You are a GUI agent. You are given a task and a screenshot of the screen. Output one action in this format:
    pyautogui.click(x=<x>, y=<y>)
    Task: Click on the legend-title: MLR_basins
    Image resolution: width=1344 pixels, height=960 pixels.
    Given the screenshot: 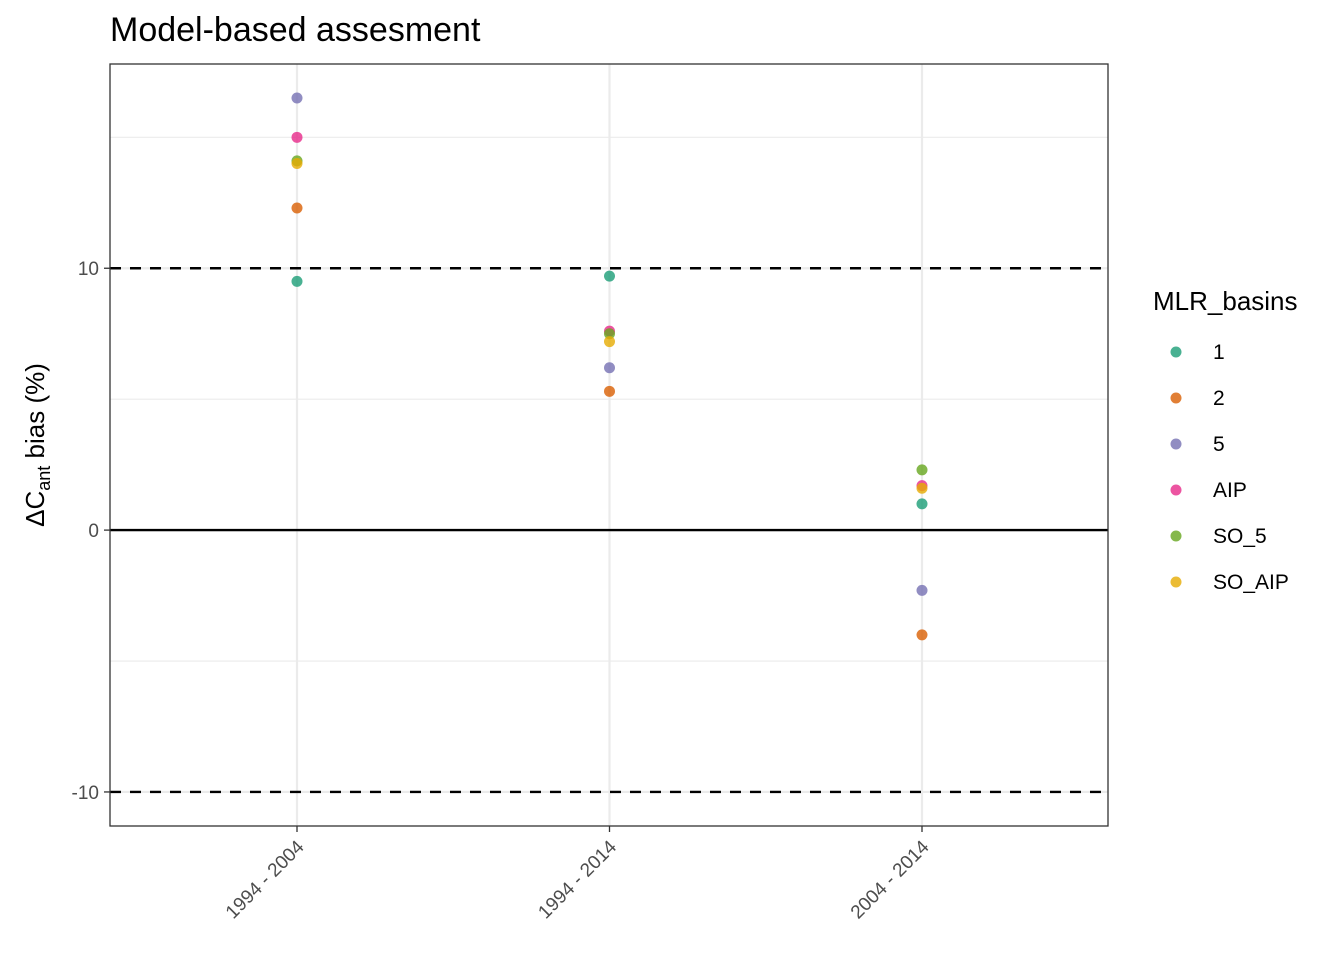 What is the action you would take?
    pyautogui.click(x=1225, y=301)
    